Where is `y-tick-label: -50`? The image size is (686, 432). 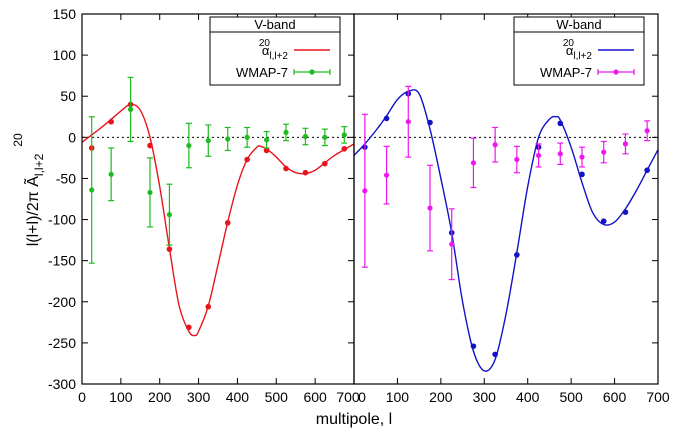 y-tick-label: -50 is located at coordinates (66, 178).